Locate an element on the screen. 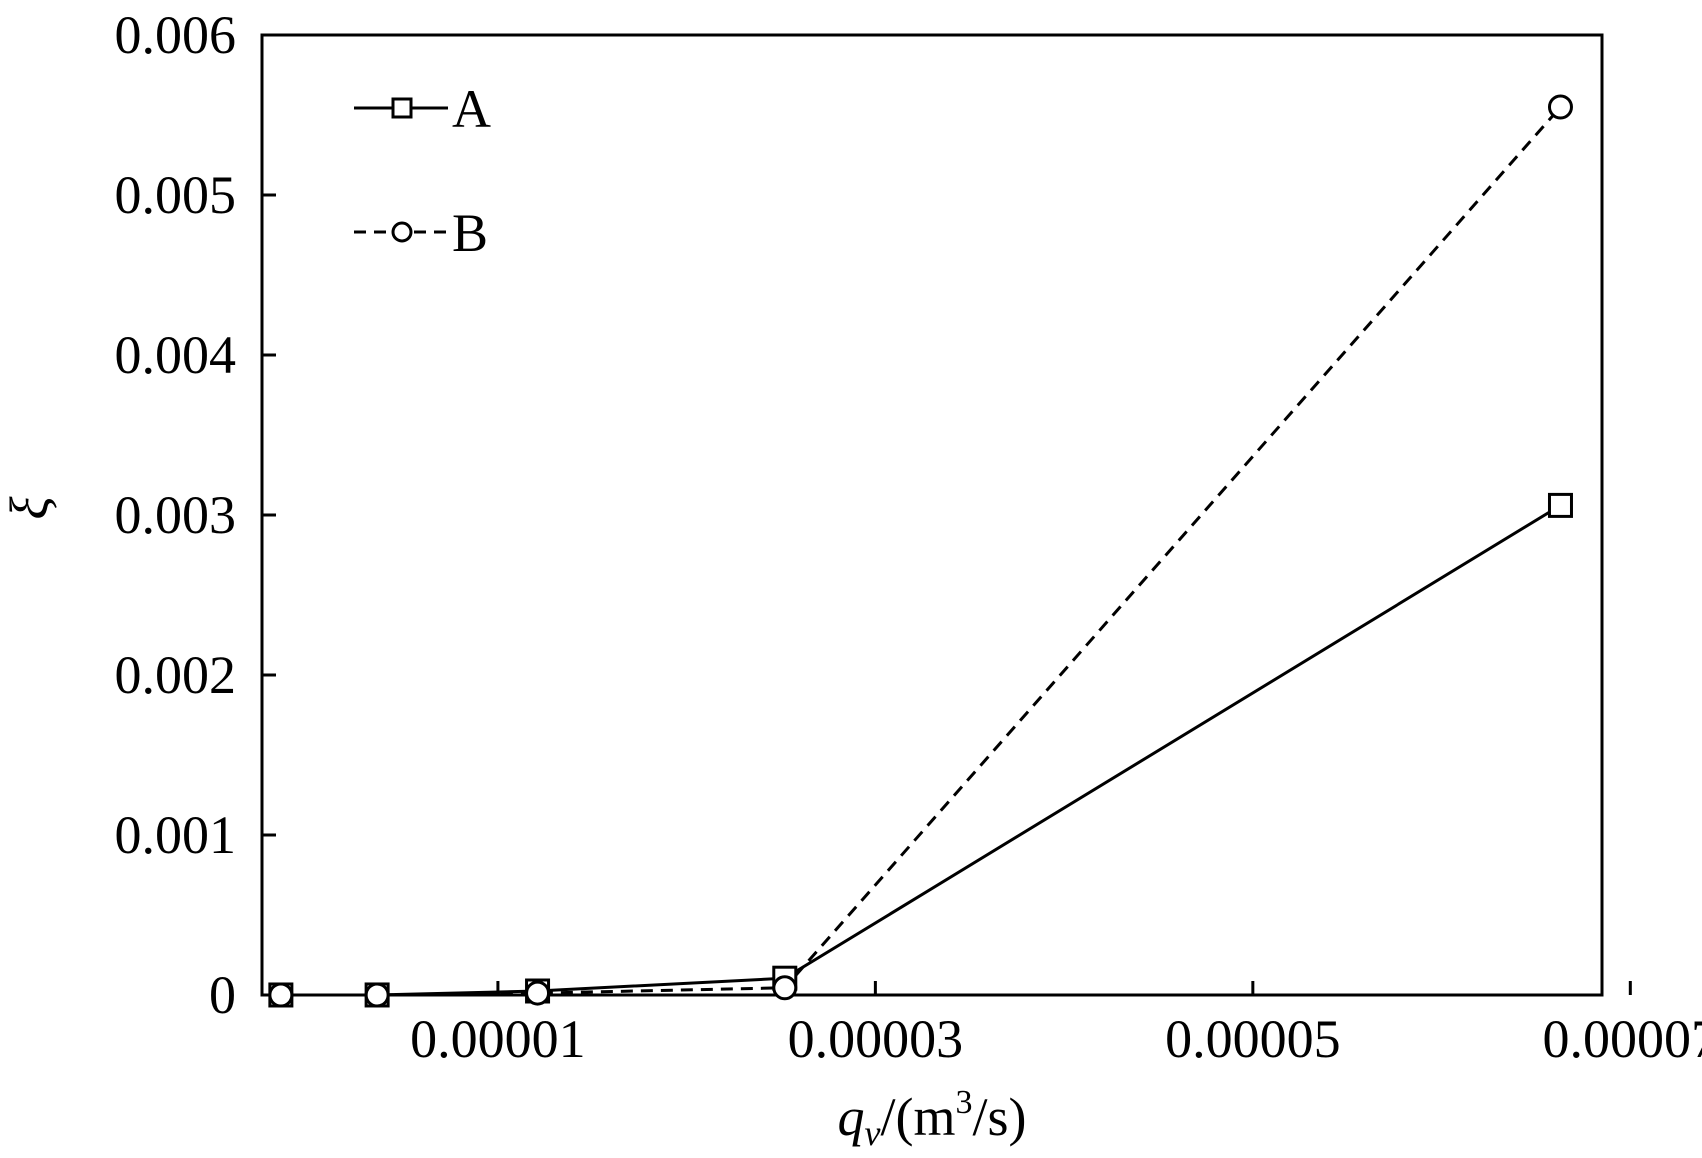  legend: A B is located at coordinates (422, 171).